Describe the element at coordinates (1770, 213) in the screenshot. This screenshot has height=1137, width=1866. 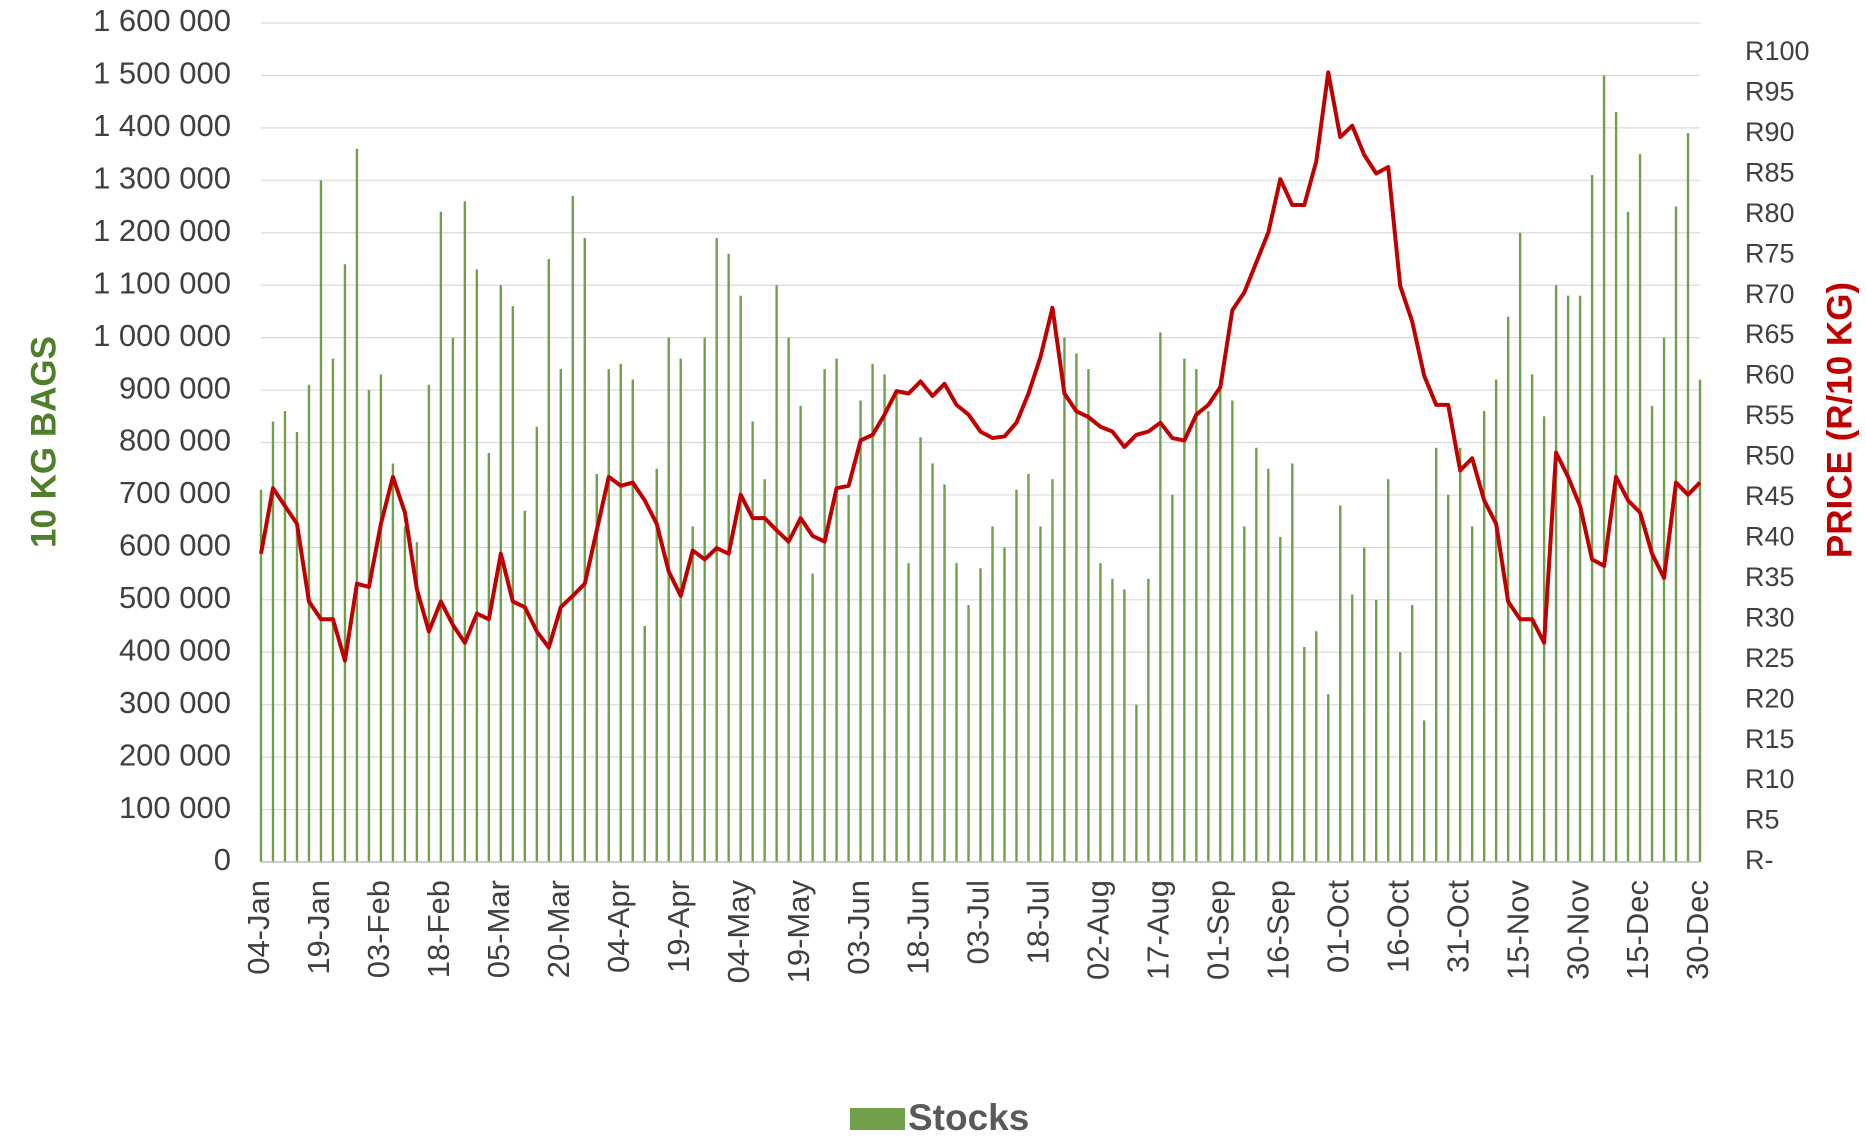
I see `y2-tick-label: R80` at that location.